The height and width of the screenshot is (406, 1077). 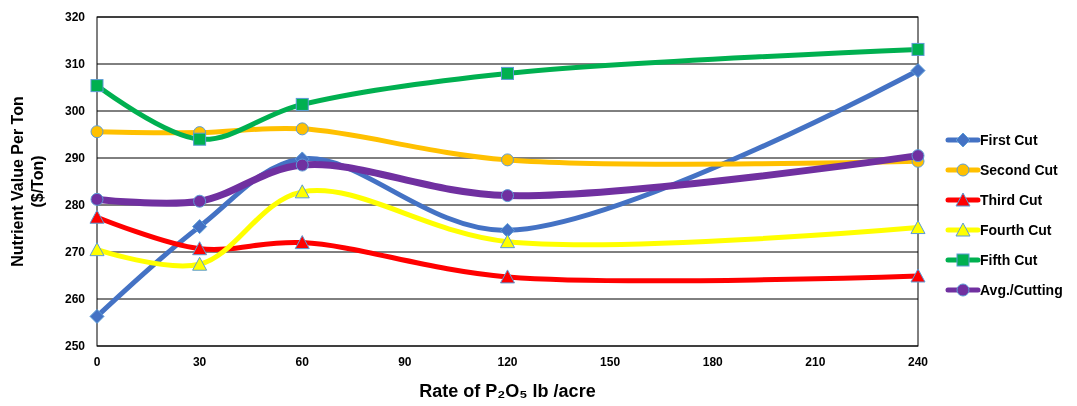 What do you see at coordinates (75, 17) in the screenshot?
I see `y-tick-label: 320` at bounding box center [75, 17].